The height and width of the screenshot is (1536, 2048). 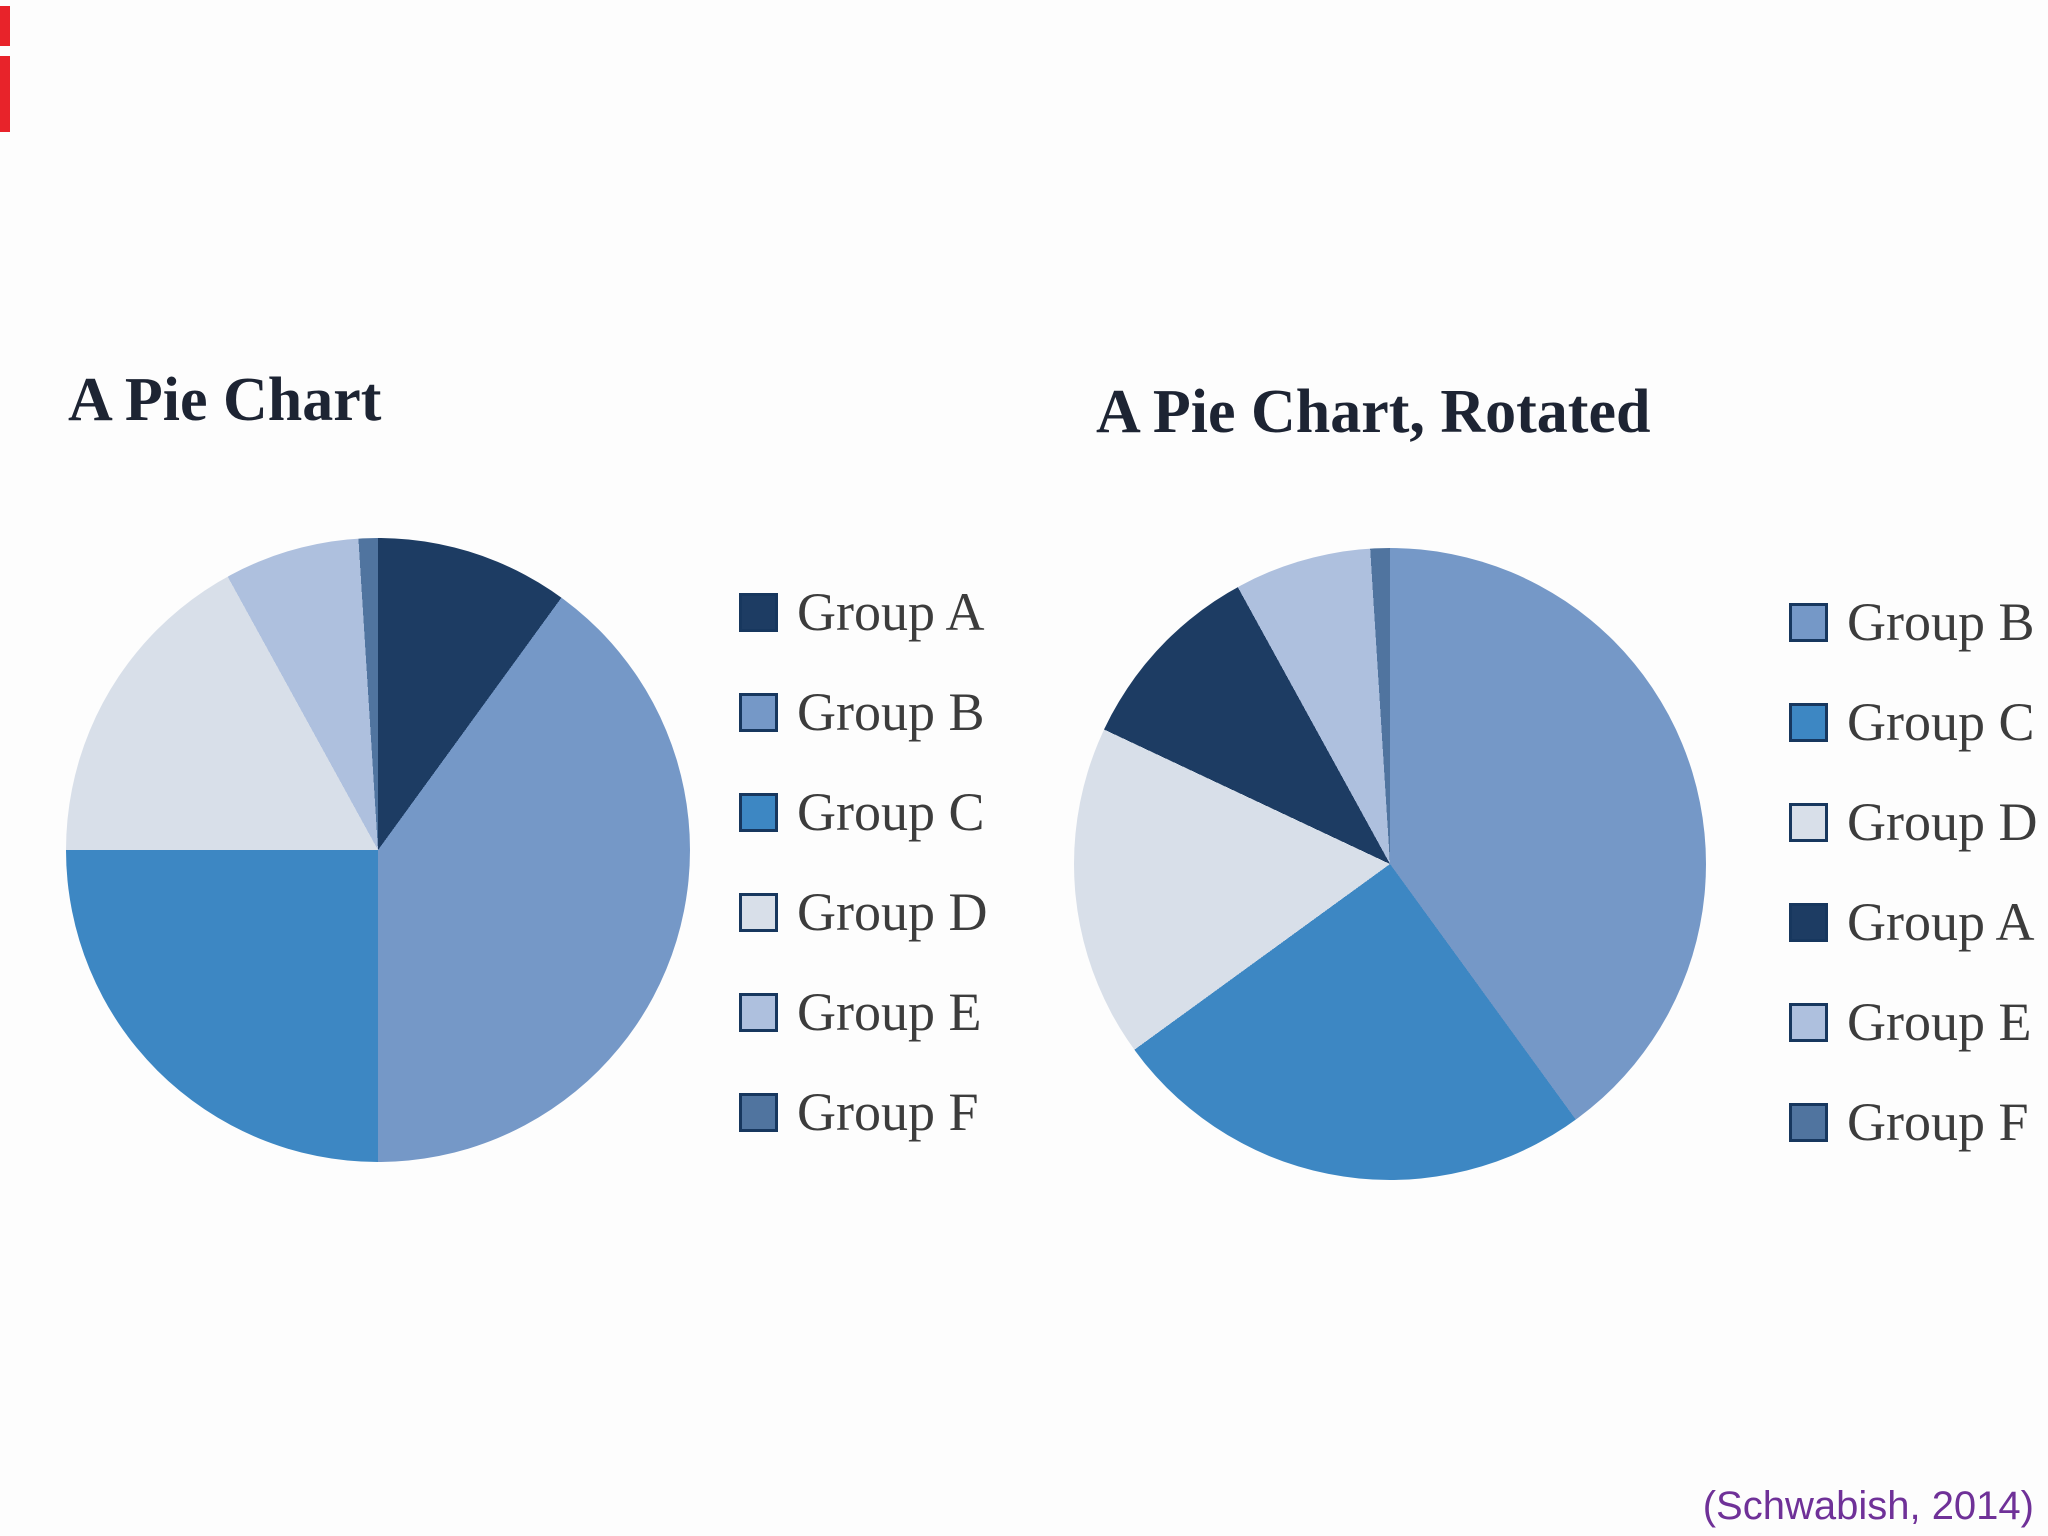 What do you see at coordinates (225, 400) in the screenshot?
I see `left-chart-title: A Pie Chart` at bounding box center [225, 400].